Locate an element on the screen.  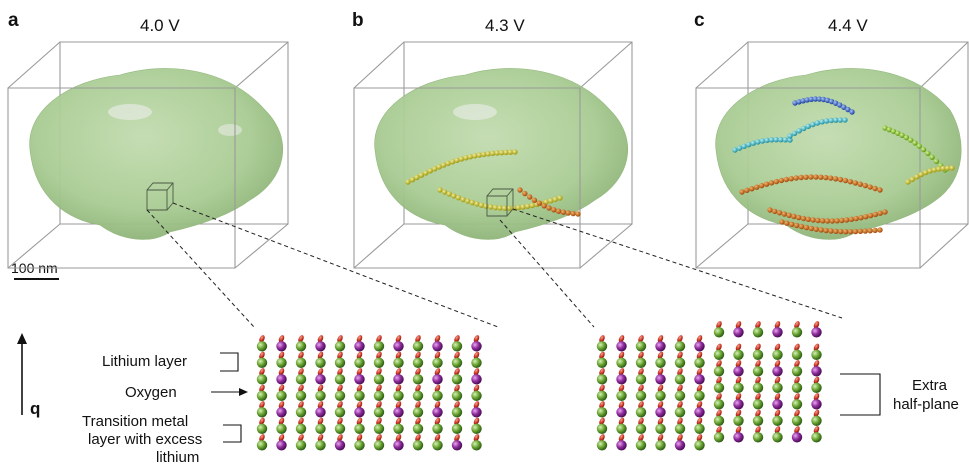
right-bracket is located at coordinates (860, 394).